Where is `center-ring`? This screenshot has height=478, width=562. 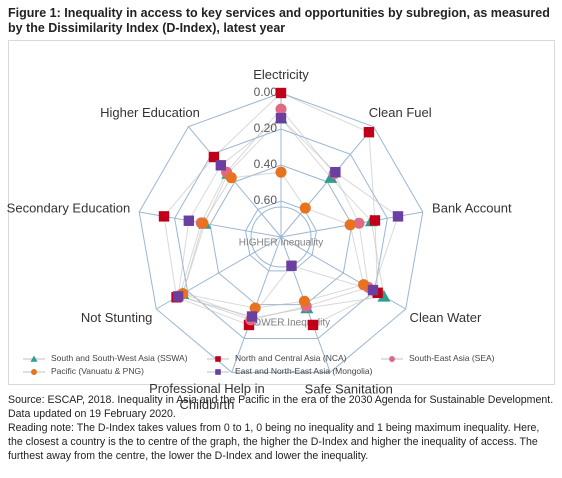
center-ring is located at coordinates (281, 237).